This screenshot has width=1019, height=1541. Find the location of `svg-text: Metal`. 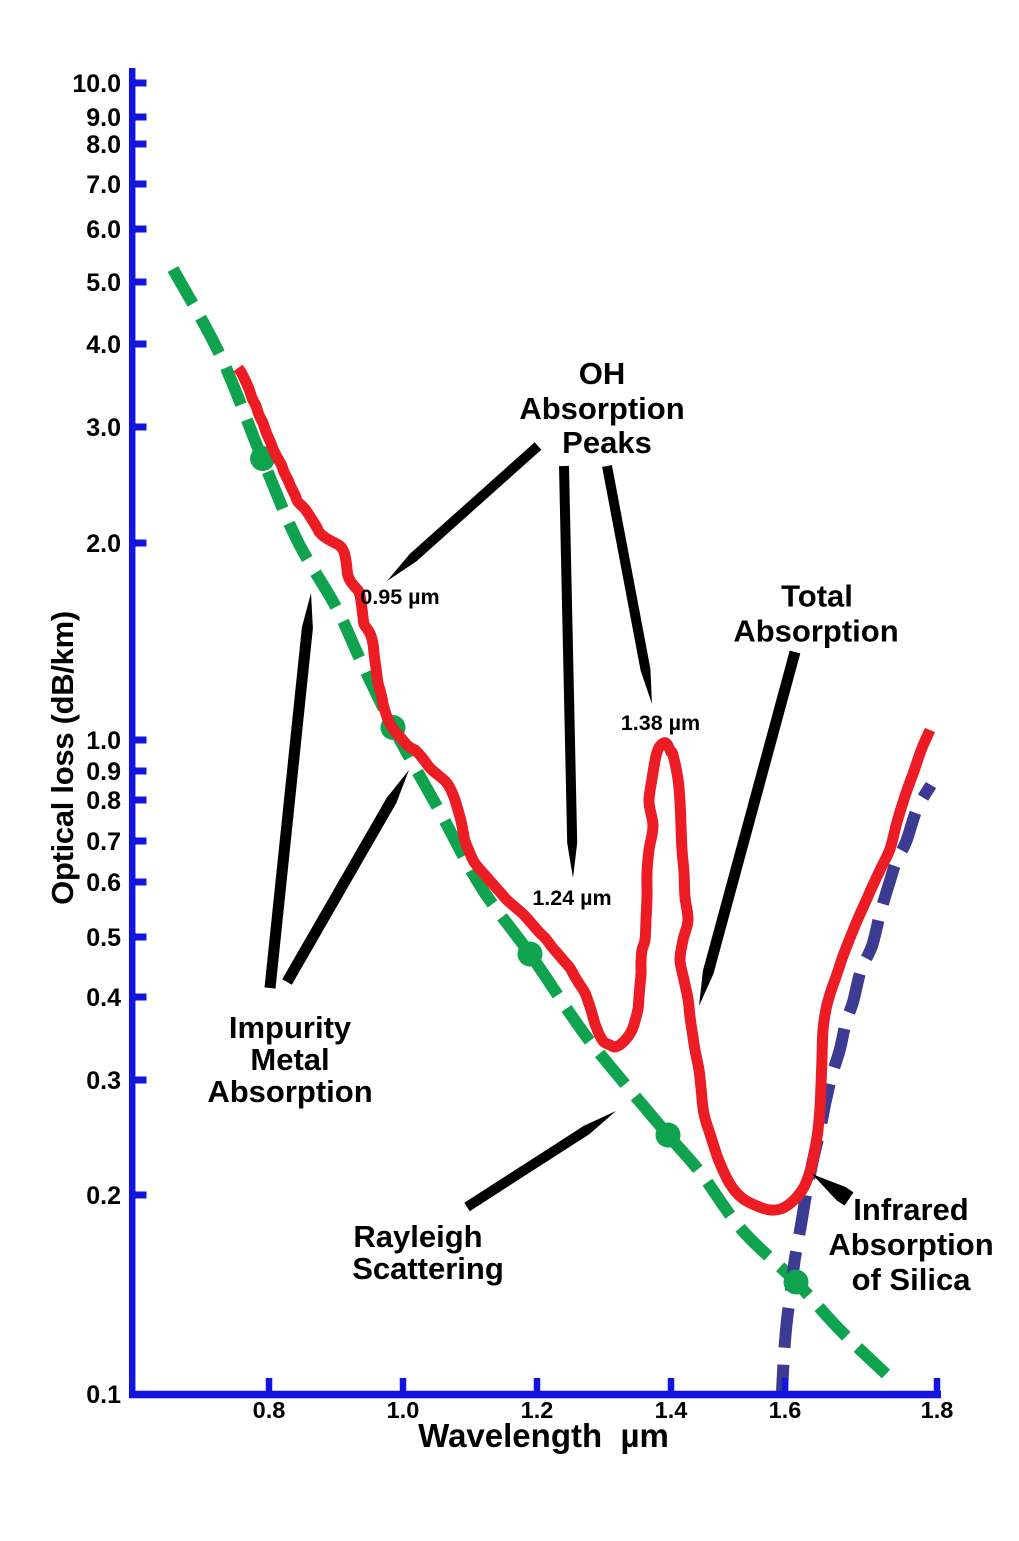

svg-text: Metal is located at coordinates (289, 1059).